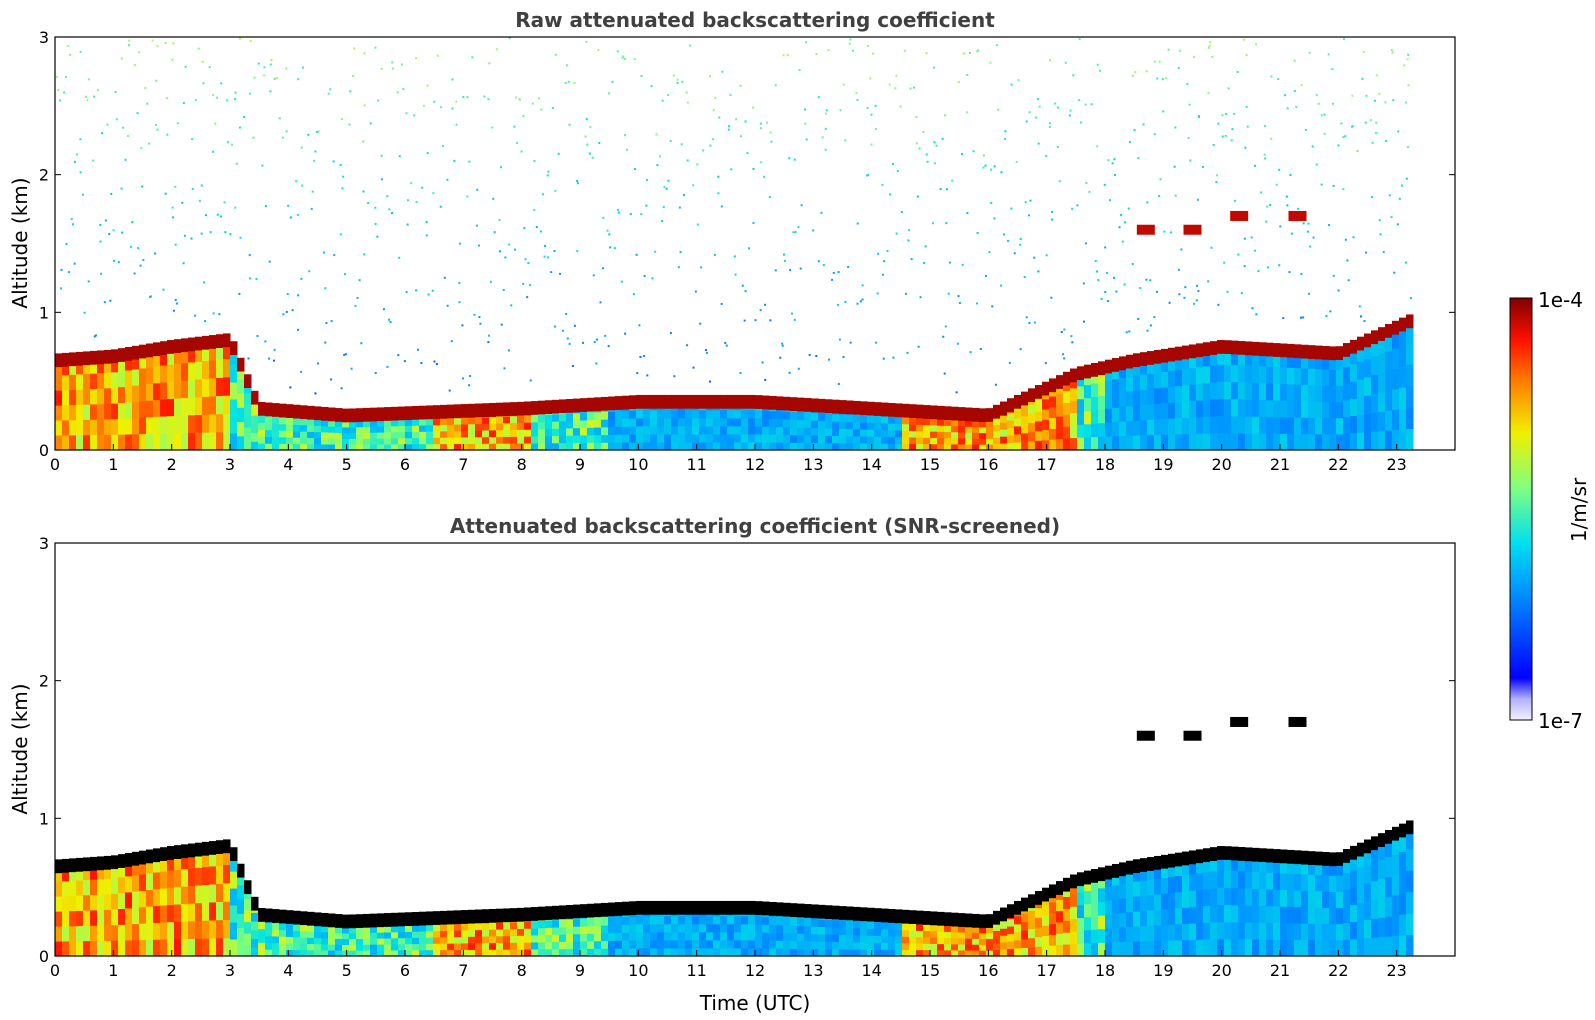 This screenshot has width=1595, height=1020. What do you see at coordinates (172, 464) in the screenshot?
I see `x-tick-label: 2` at bounding box center [172, 464].